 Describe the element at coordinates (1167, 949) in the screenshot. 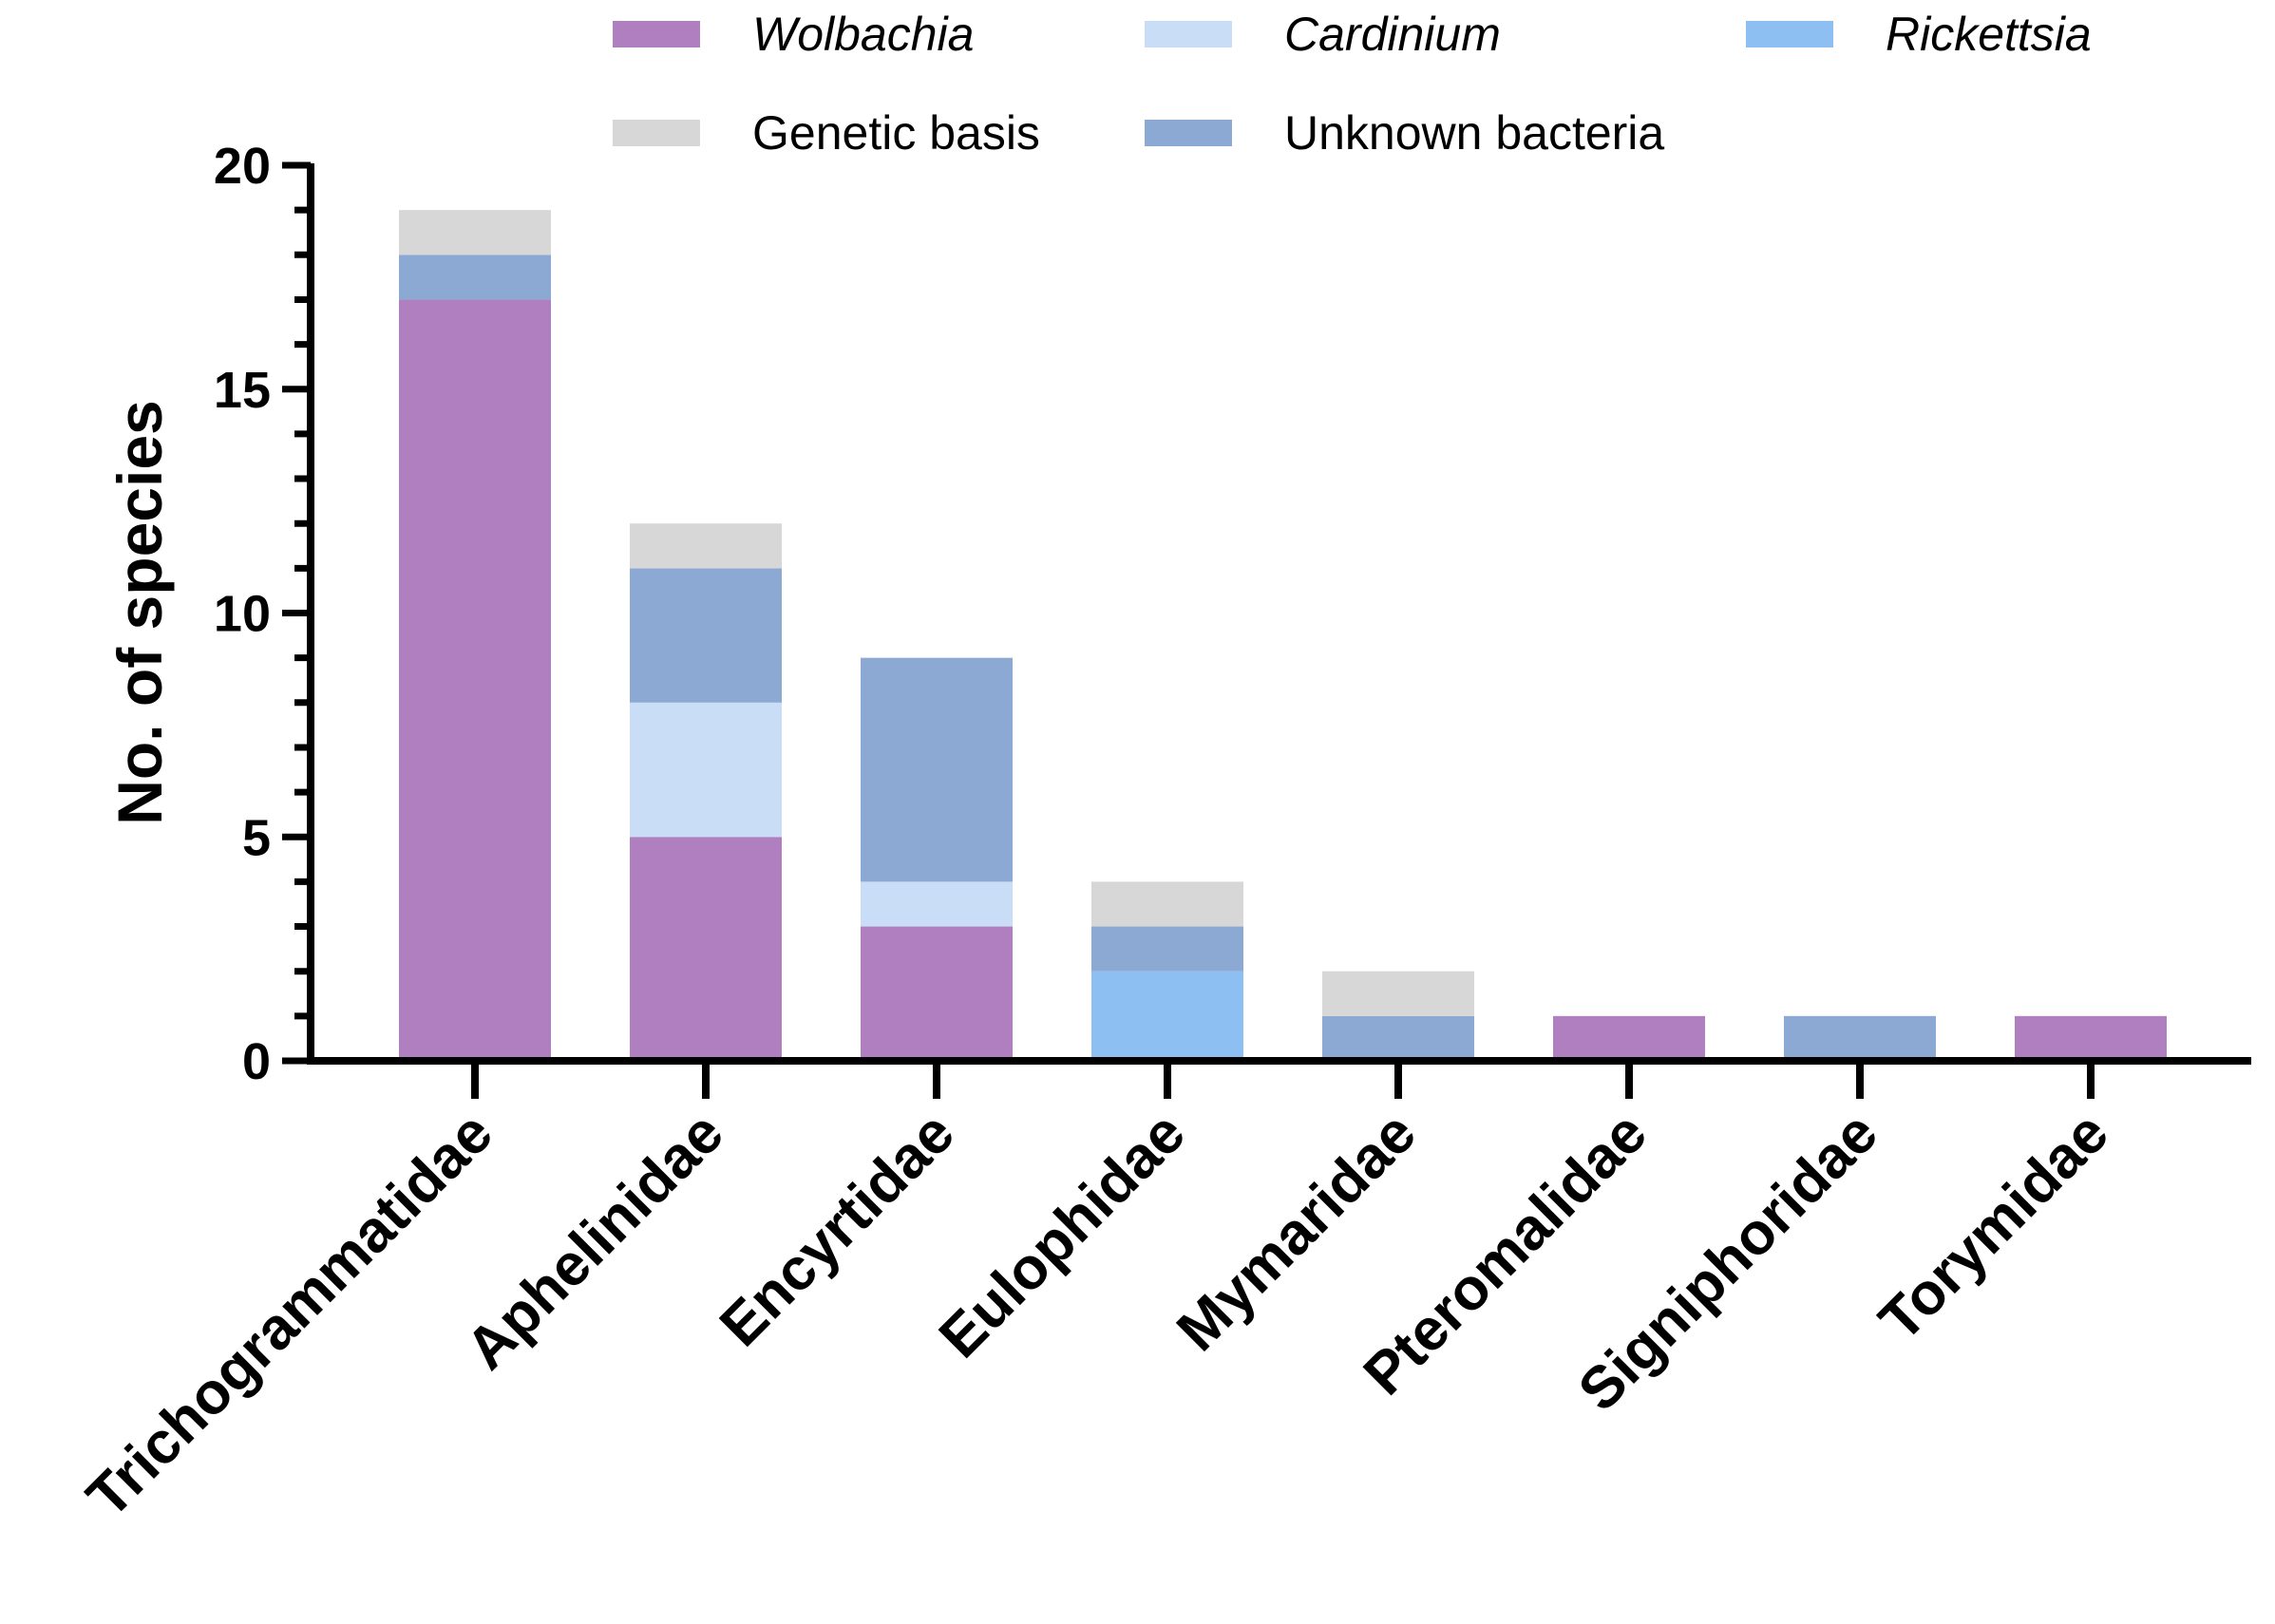

I see `bar-eulophidae-unknown-bacteria` at that location.